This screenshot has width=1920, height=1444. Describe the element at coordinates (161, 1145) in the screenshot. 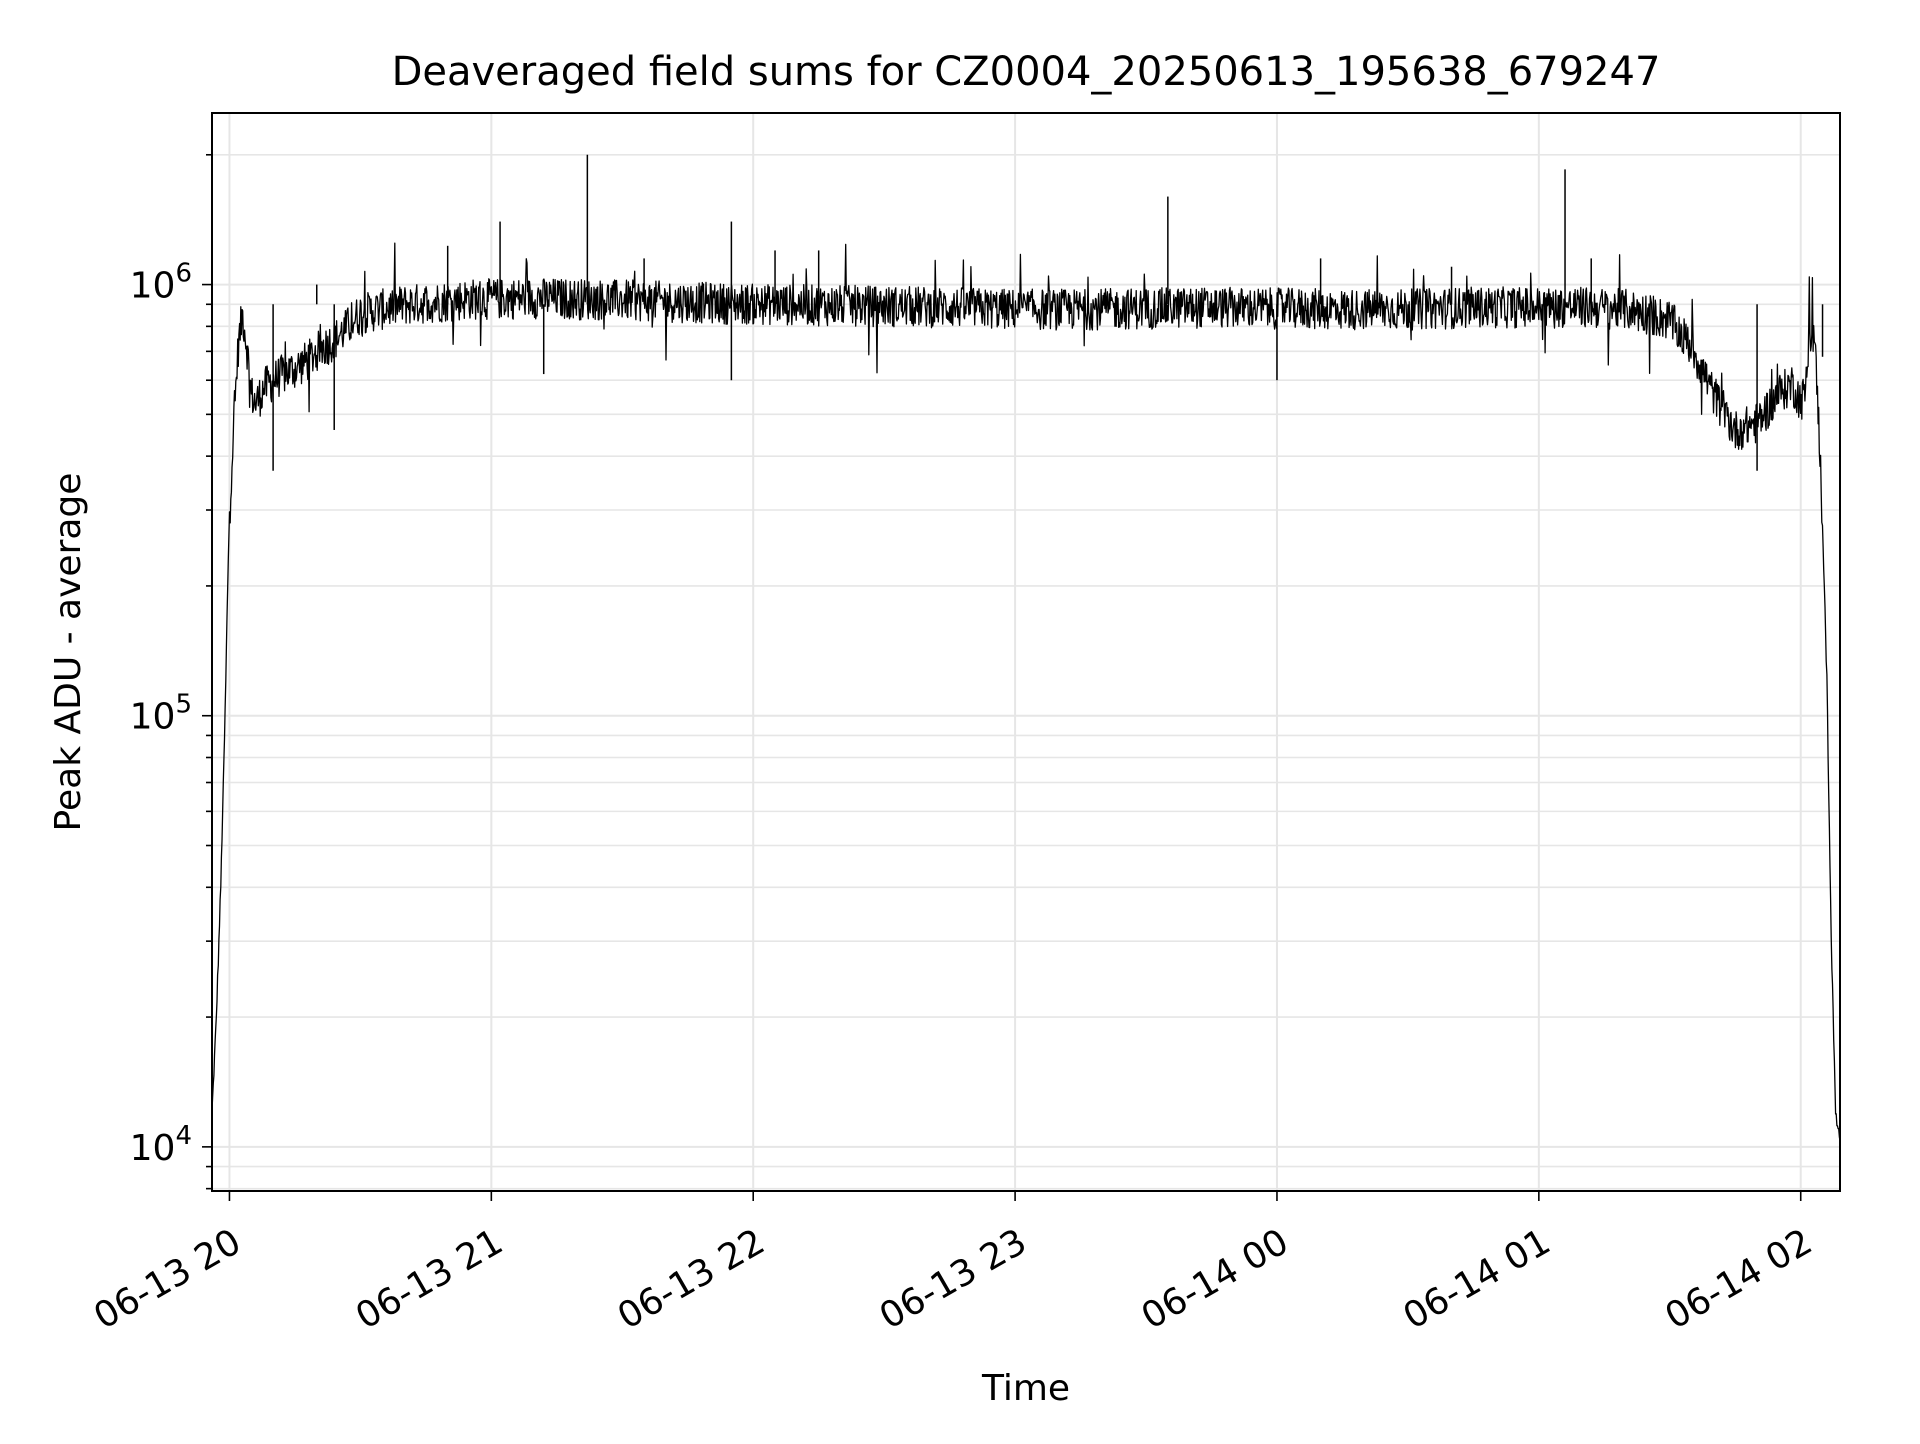

I see `y-tick-label: 10⁴` at that location.